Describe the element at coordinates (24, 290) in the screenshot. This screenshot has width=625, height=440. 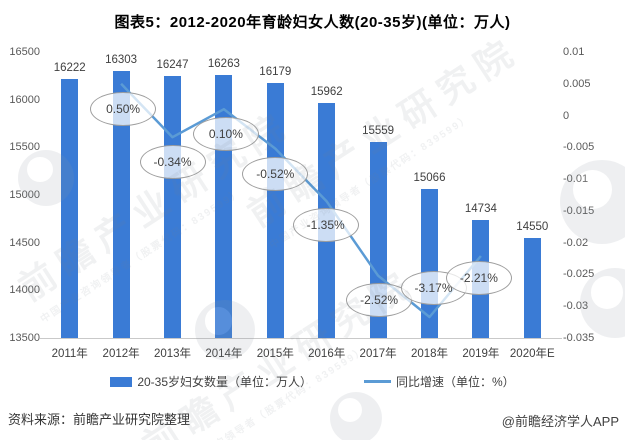
I see `y-axis-tick-left: 14000` at that location.